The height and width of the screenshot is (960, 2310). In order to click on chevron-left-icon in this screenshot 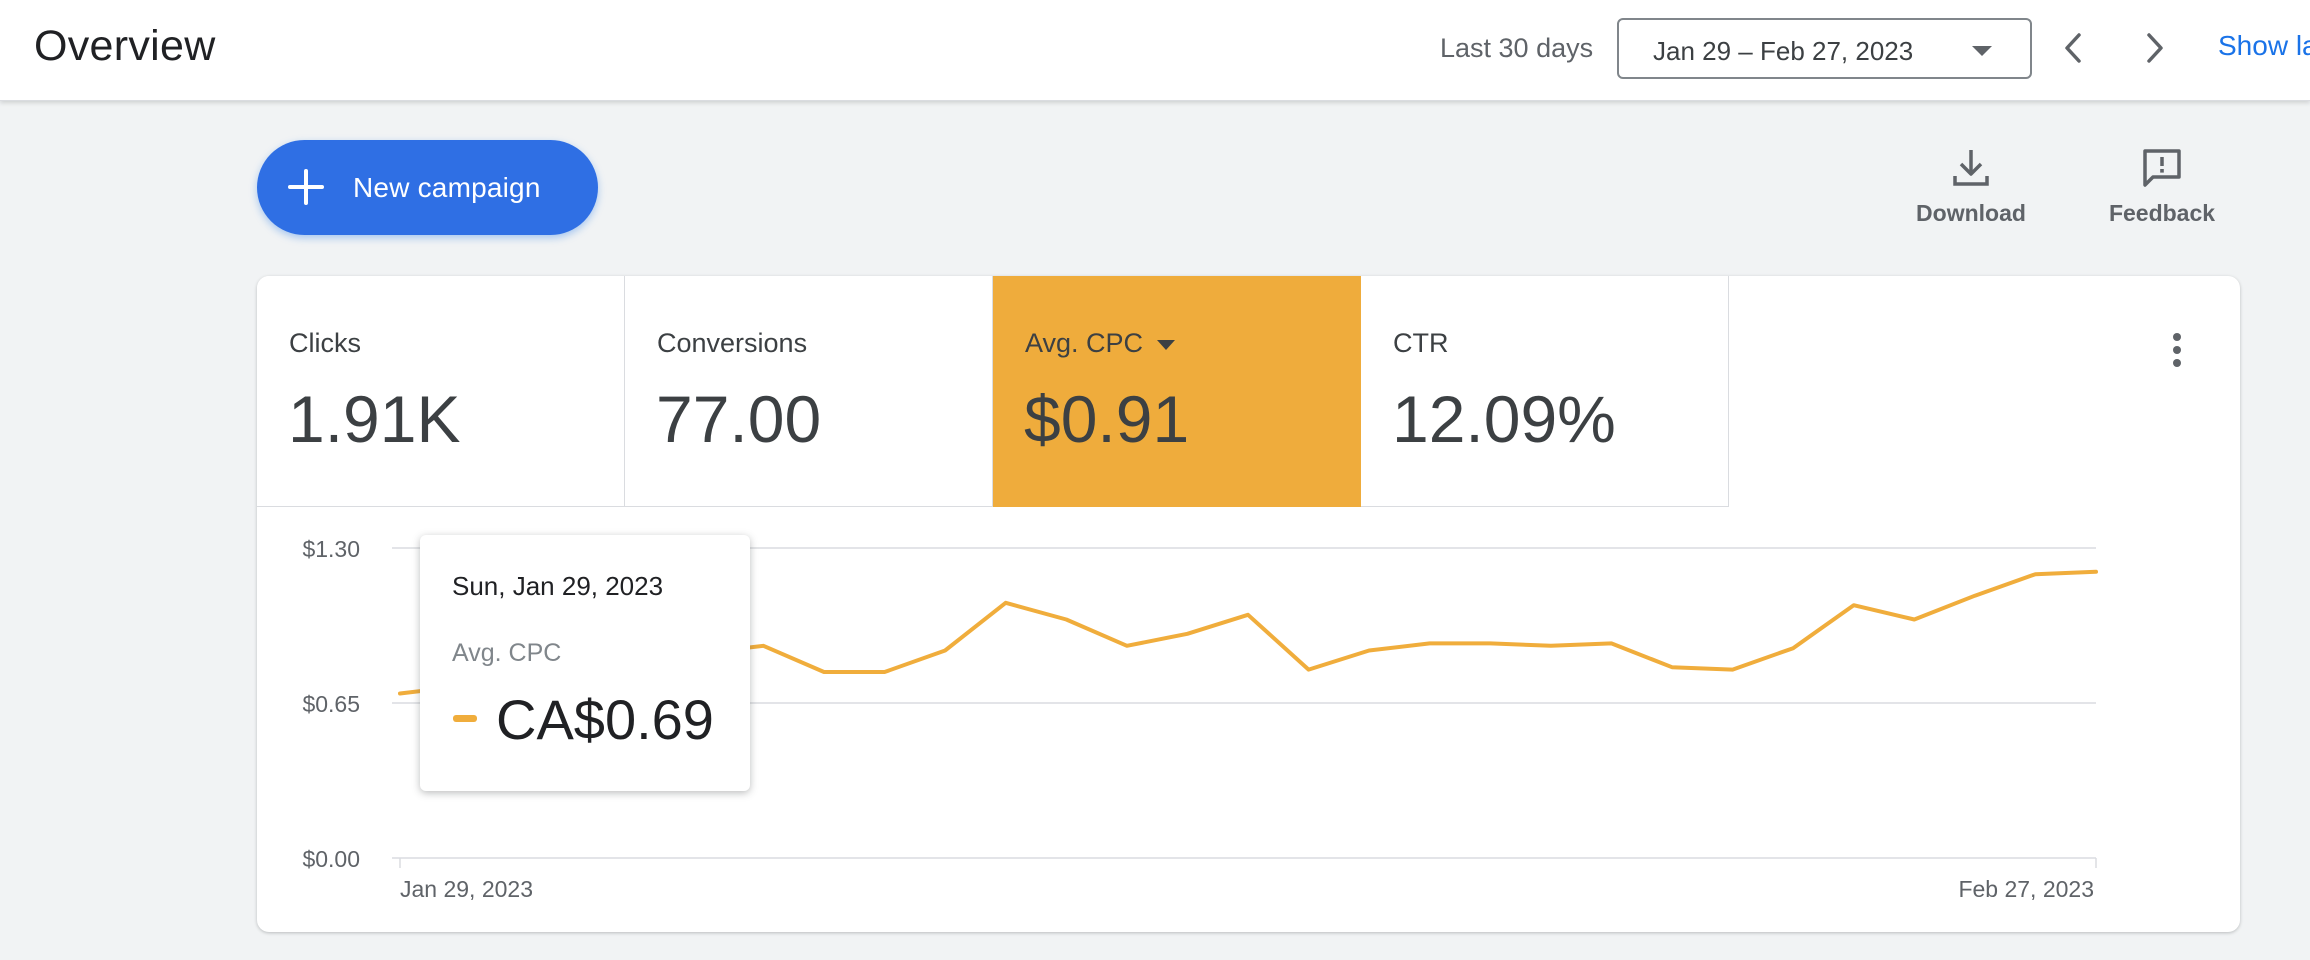, I will do `click(2073, 48)`.